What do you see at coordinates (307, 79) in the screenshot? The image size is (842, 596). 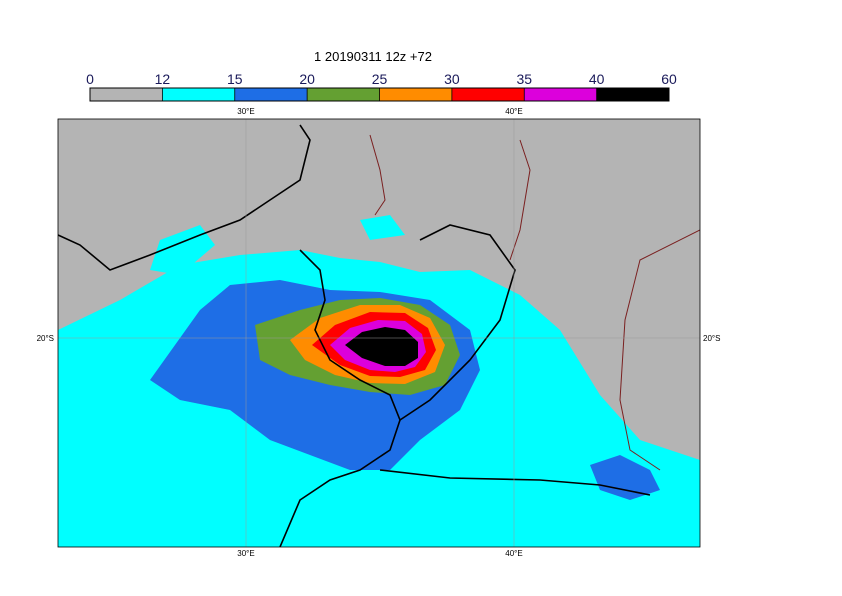 I see `colorbar-label: 20` at bounding box center [307, 79].